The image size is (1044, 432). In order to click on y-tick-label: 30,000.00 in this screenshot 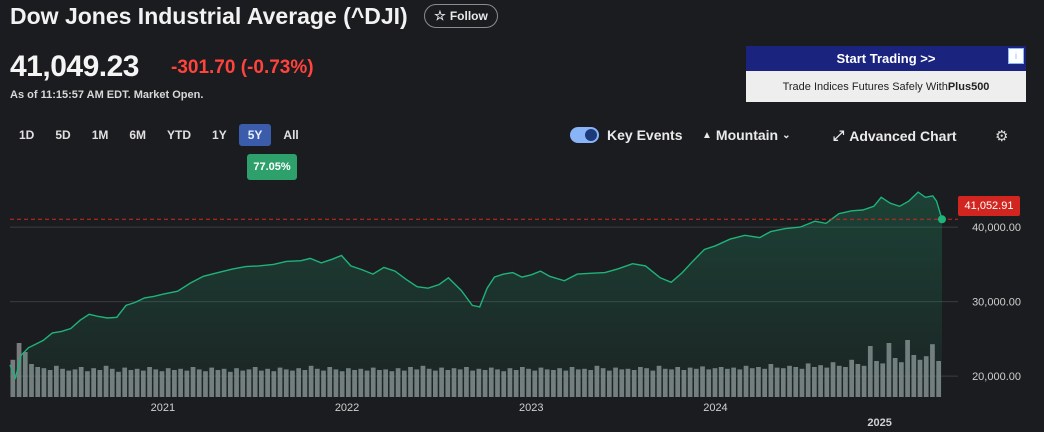, I will do `click(996, 303)`.